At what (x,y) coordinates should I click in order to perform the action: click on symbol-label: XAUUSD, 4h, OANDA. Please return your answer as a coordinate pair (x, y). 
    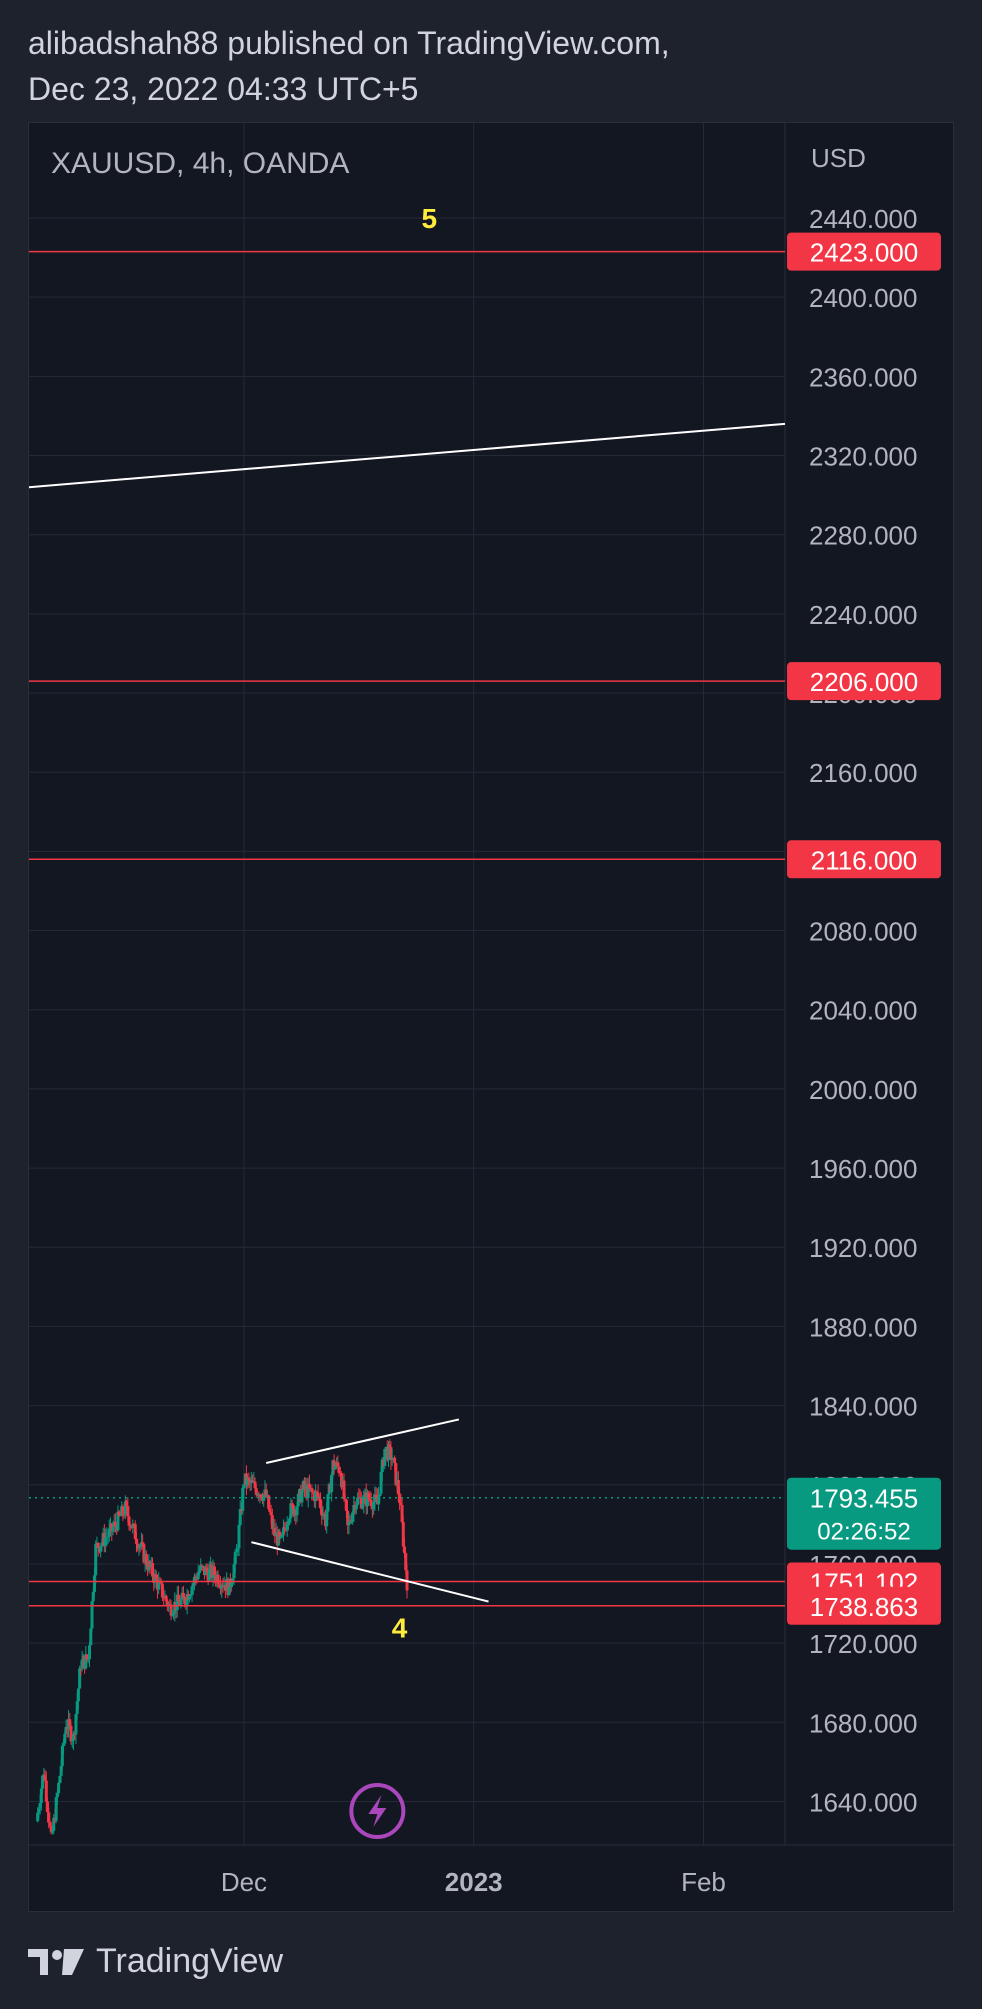
    Looking at the image, I should click on (200, 163).